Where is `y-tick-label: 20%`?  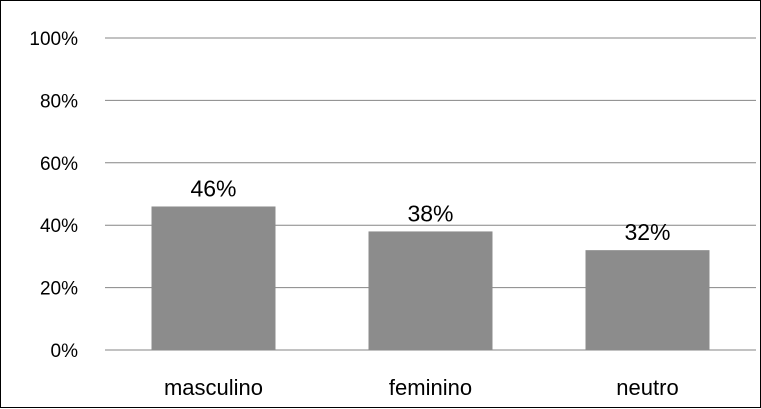 y-tick-label: 20% is located at coordinates (59, 289).